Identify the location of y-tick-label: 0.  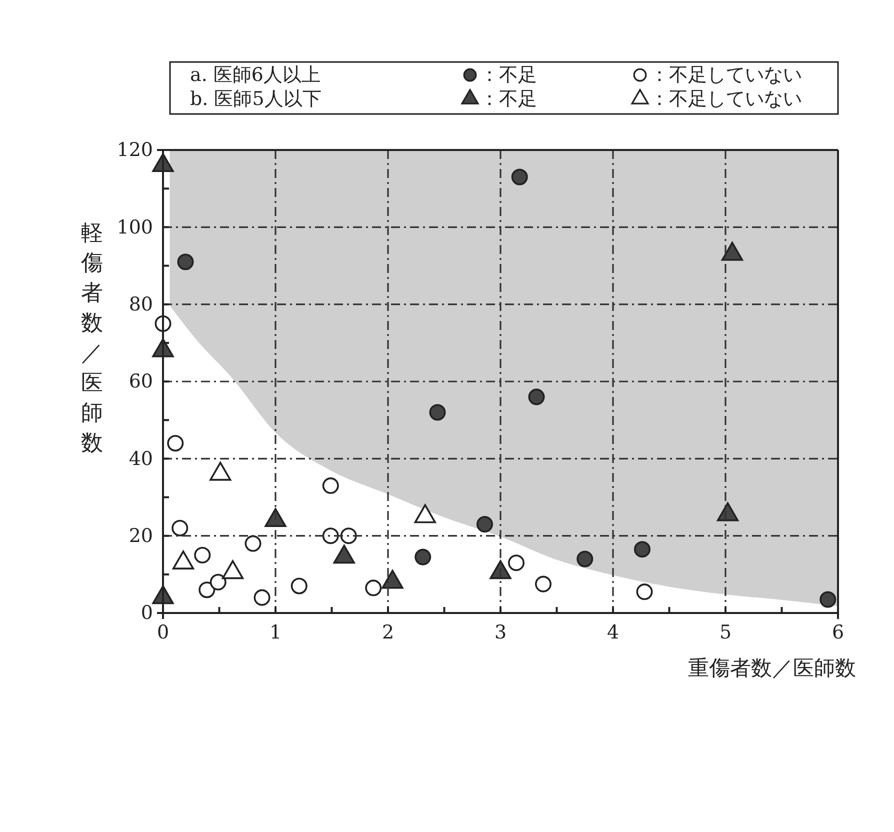
(146, 613).